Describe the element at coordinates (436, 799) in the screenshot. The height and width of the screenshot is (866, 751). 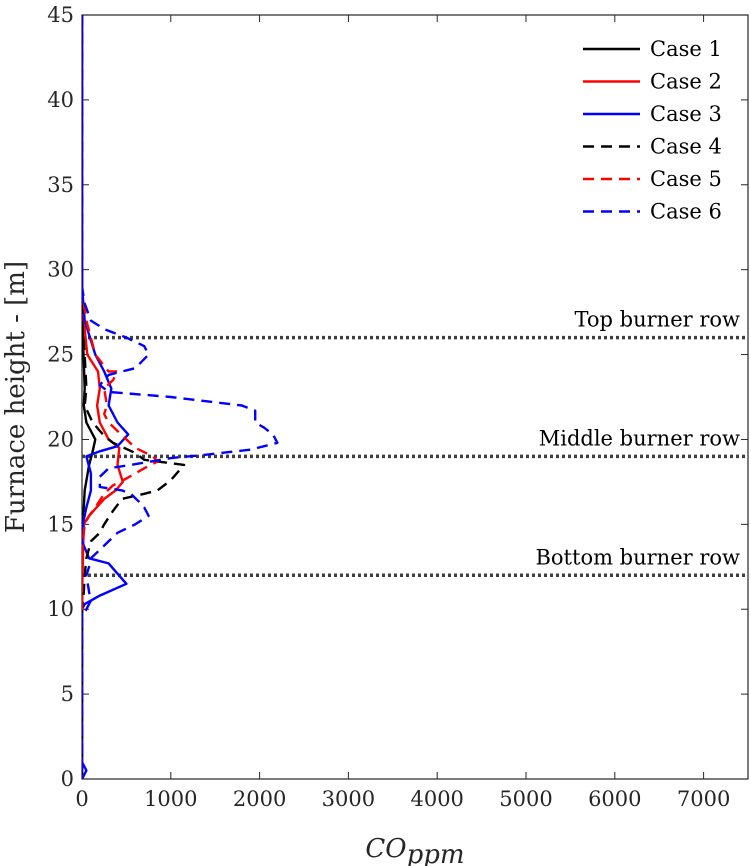
I see `x-tick-label: 4000` at that location.